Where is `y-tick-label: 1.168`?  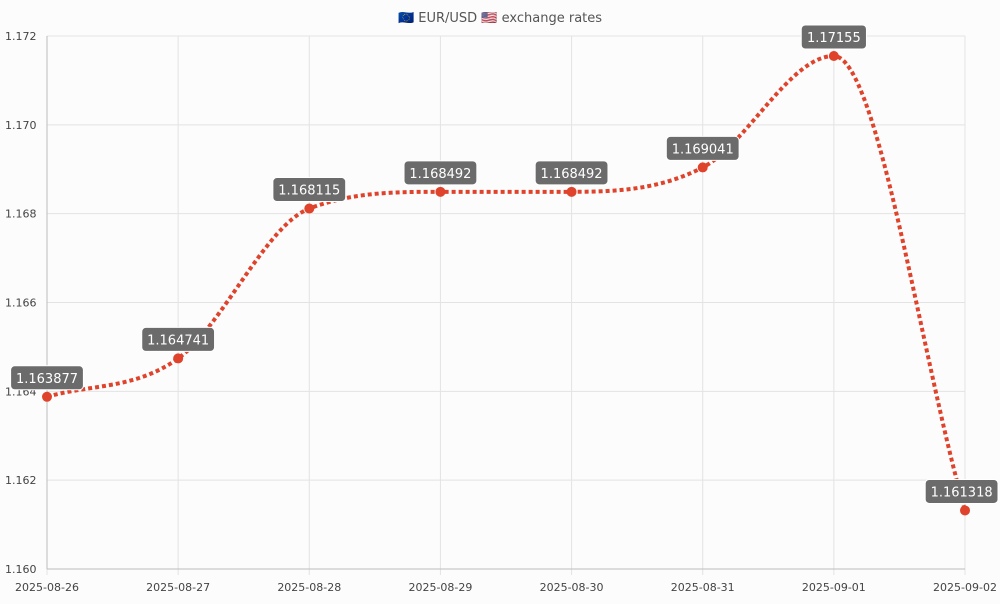 y-tick-label: 1.168 is located at coordinates (21, 214).